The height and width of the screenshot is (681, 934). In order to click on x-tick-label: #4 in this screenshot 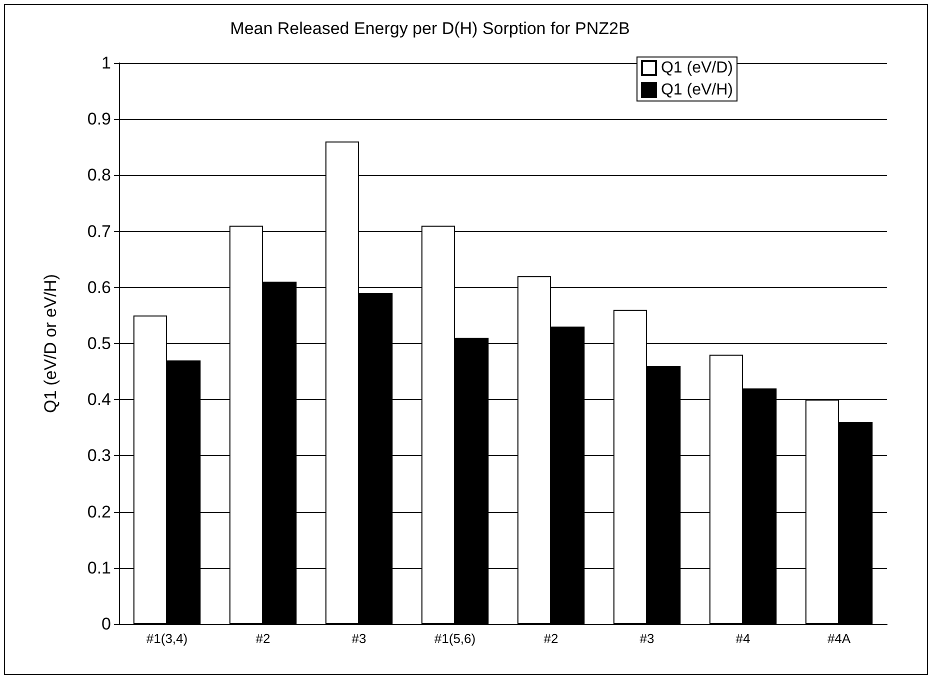, I will do `click(743, 638)`.